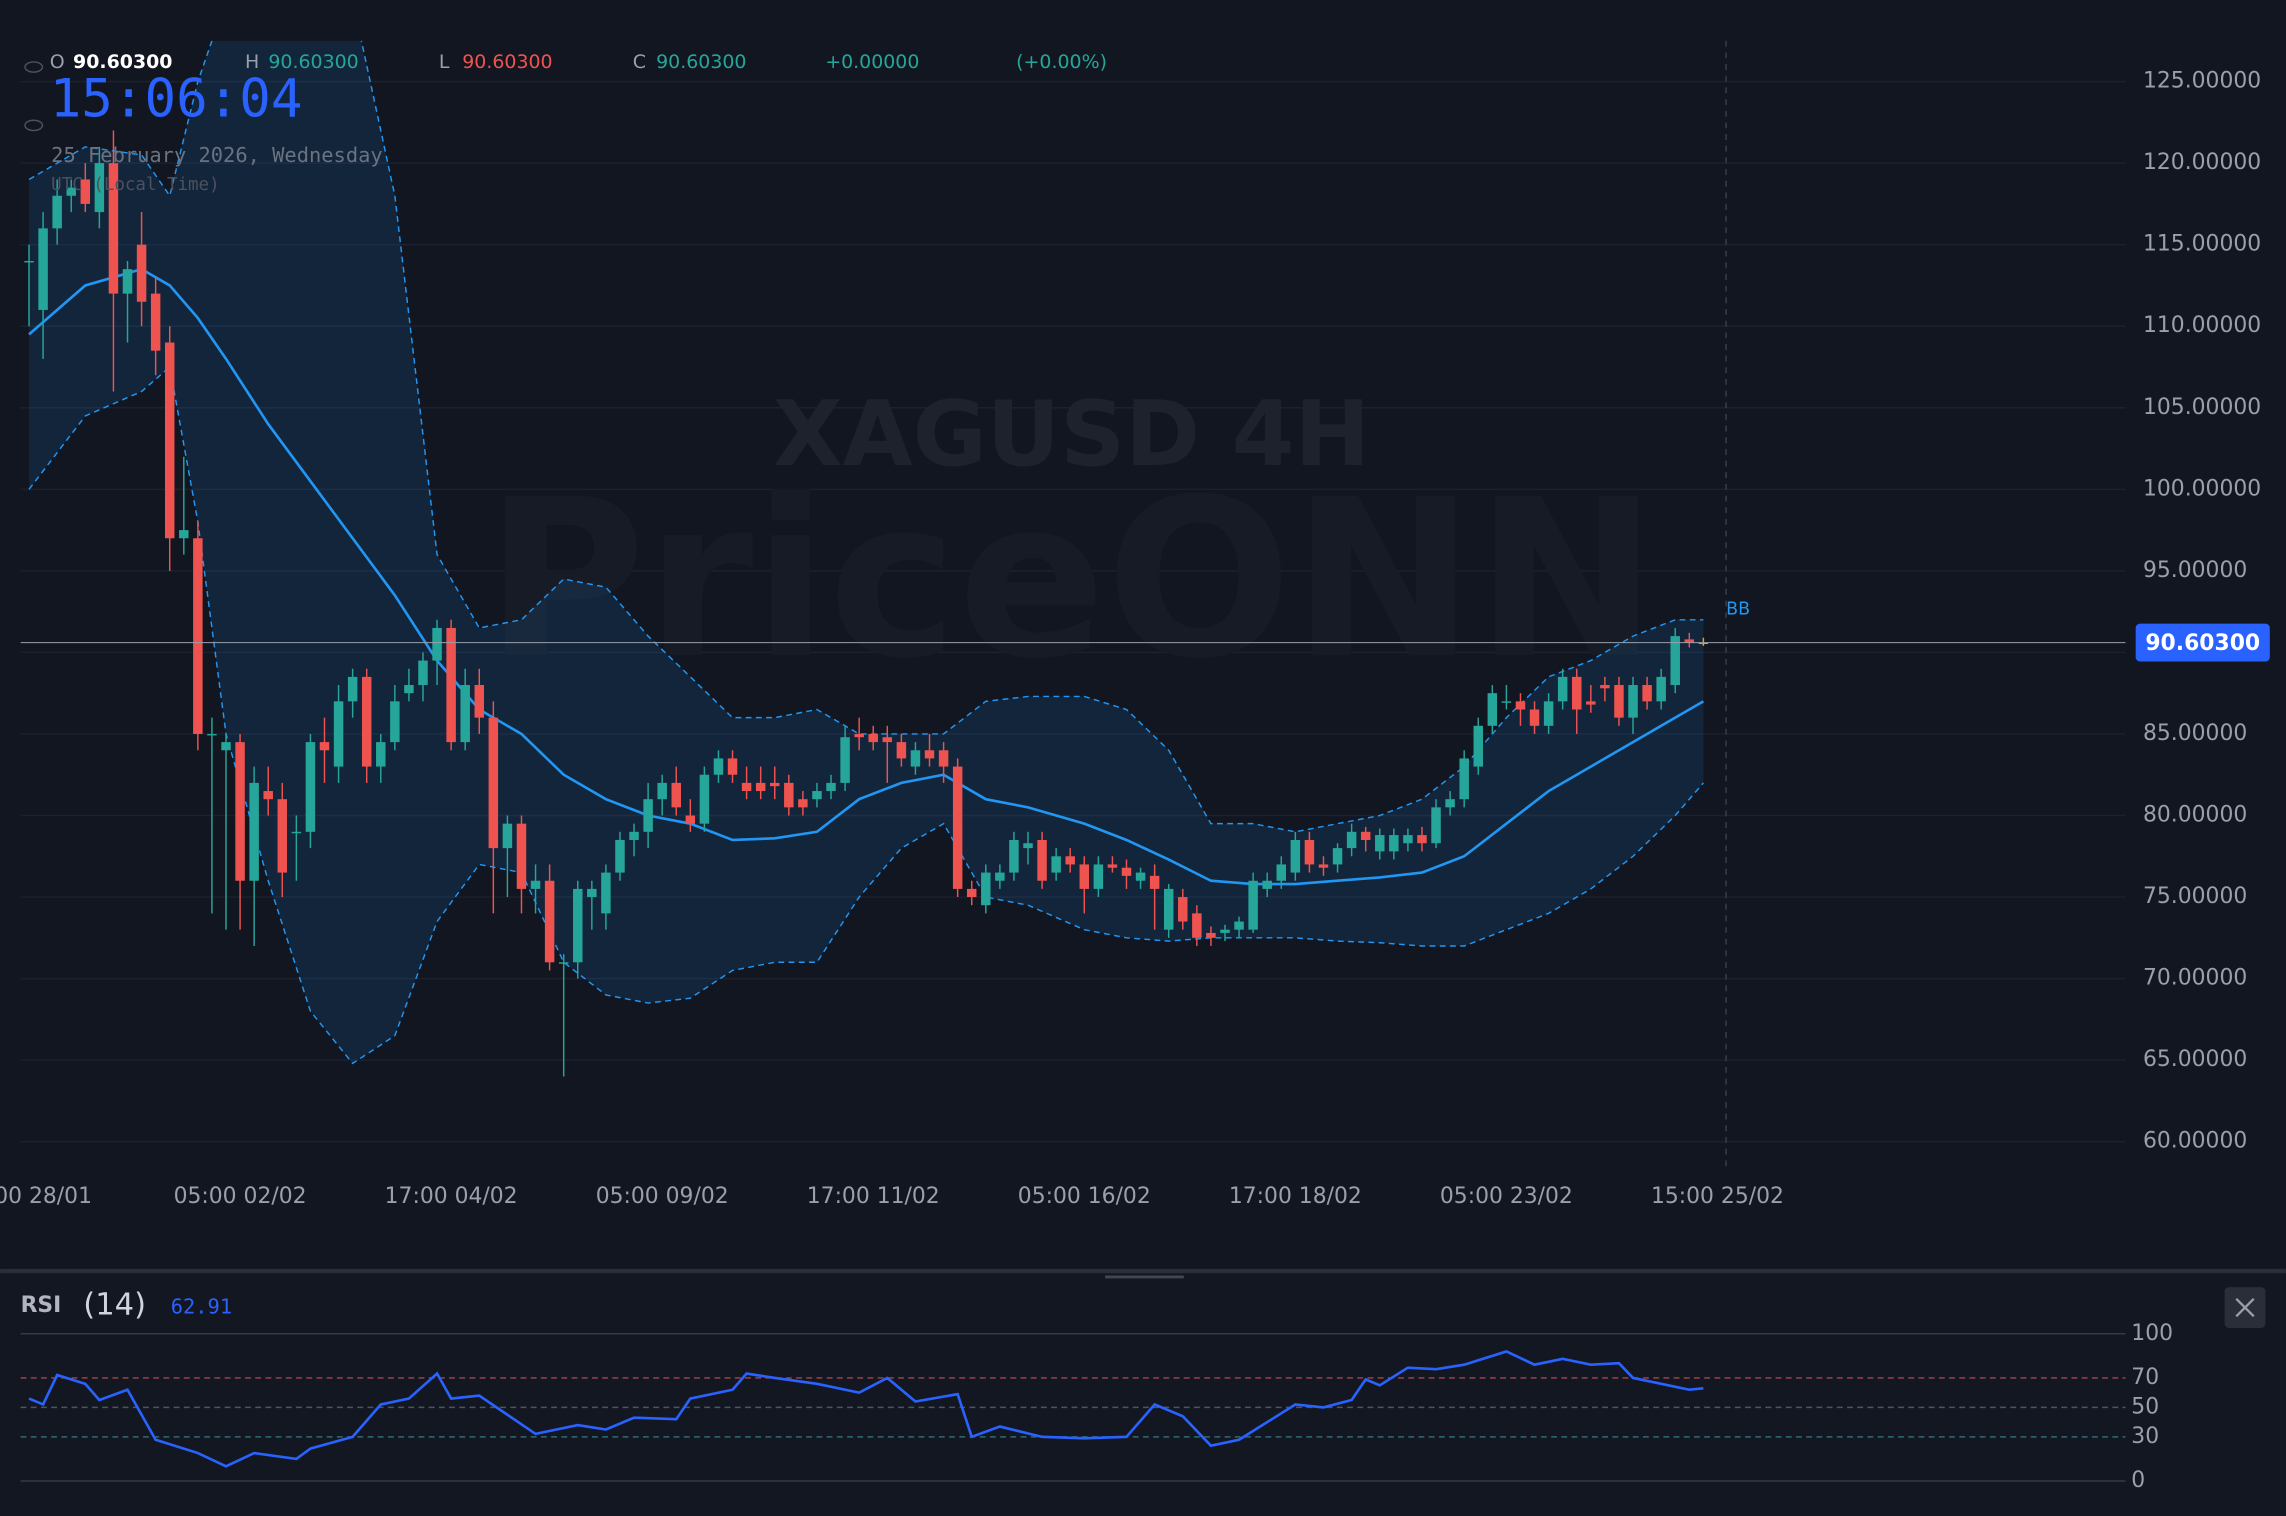 Image resolution: width=2286 pixels, height=1516 pixels. Describe the element at coordinates (1717, 1196) in the screenshot. I see `x-tick-label: 15:00 25/02` at that location.